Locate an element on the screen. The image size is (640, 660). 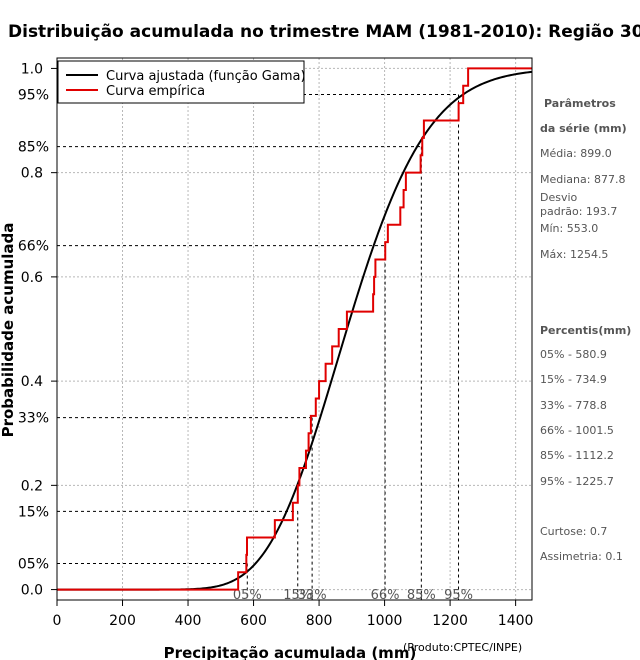
legend-box is located at coordinates (181, 82).